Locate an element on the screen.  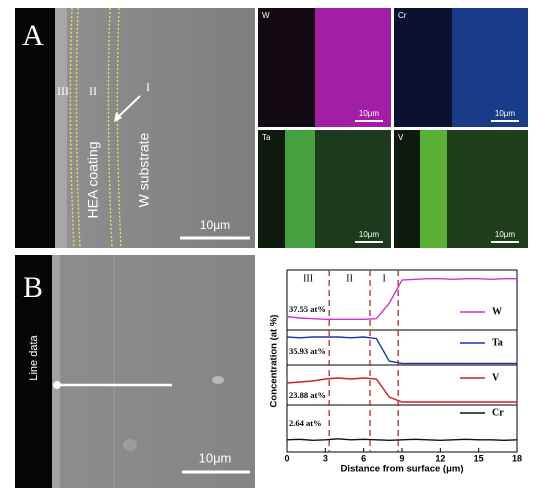
arrow-head is located at coordinates (118, 117).